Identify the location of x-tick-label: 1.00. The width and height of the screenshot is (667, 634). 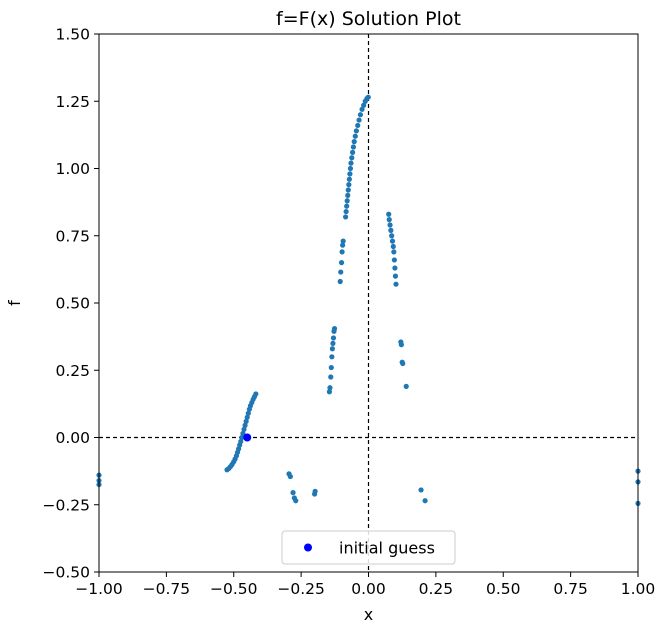
(638, 589).